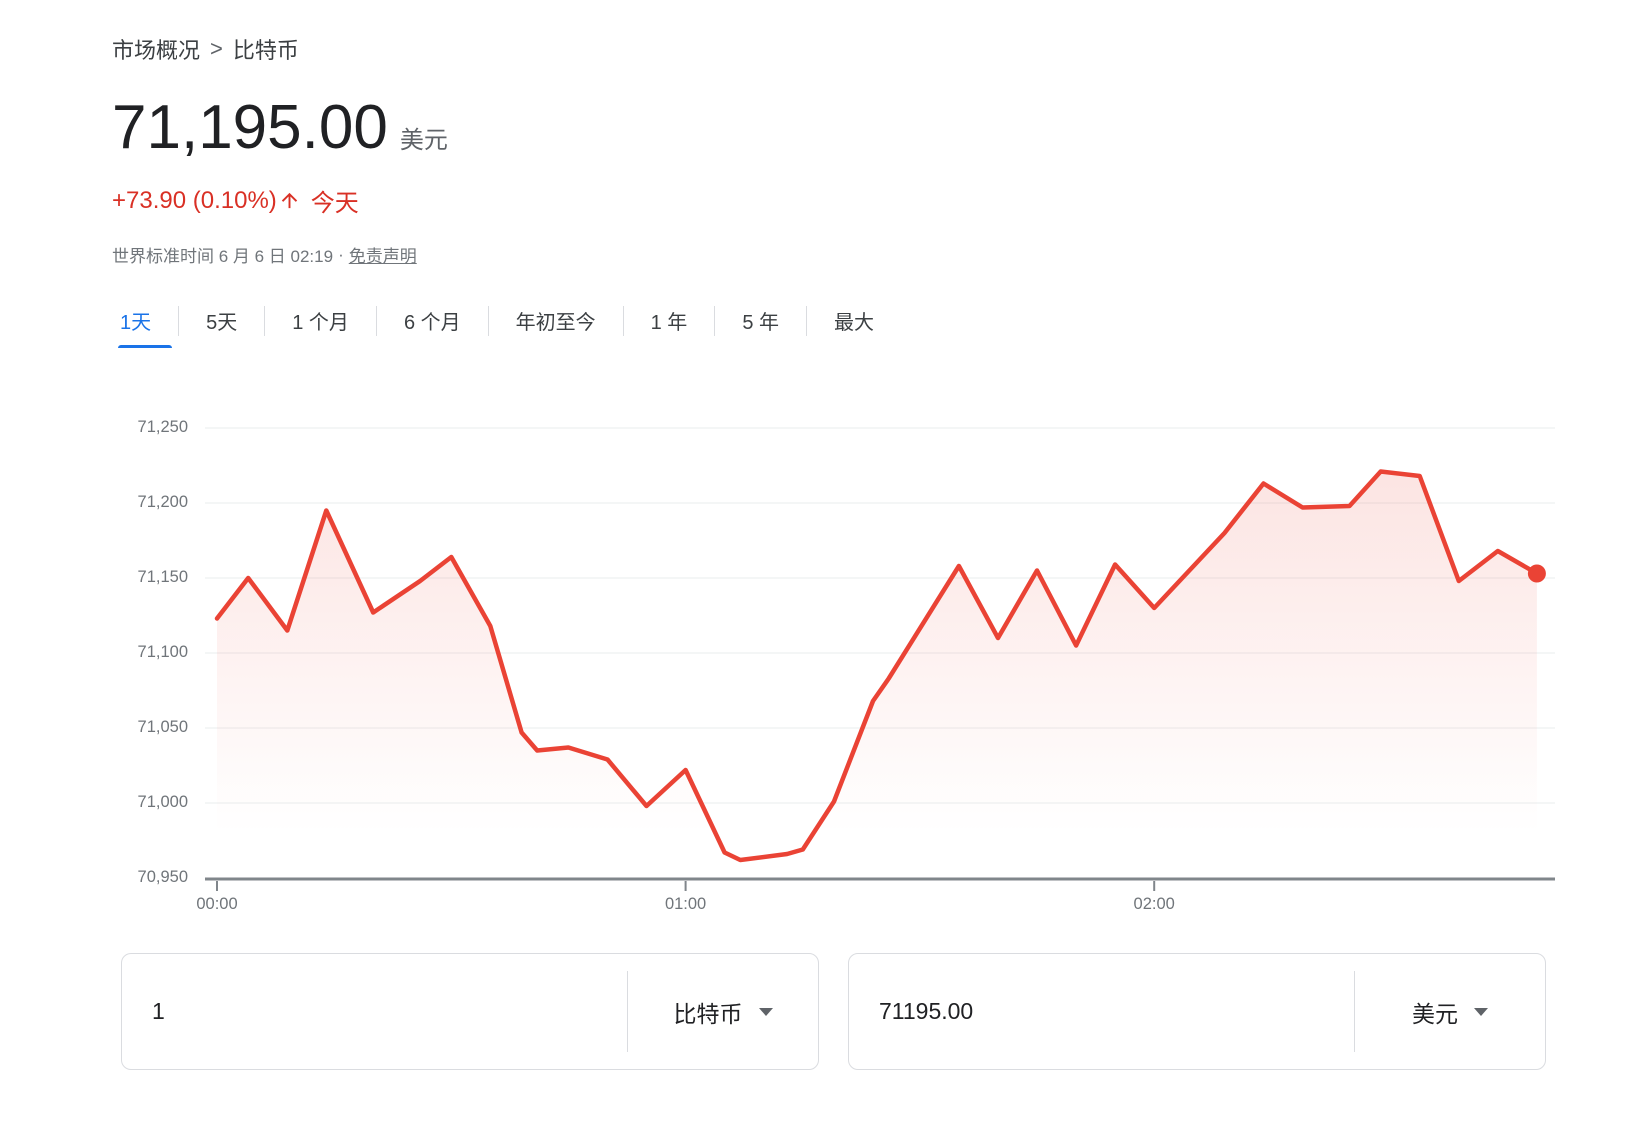 The height and width of the screenshot is (1141, 1643). What do you see at coordinates (1154, 904) in the screenshot?
I see `x-axis-label: 02:00` at bounding box center [1154, 904].